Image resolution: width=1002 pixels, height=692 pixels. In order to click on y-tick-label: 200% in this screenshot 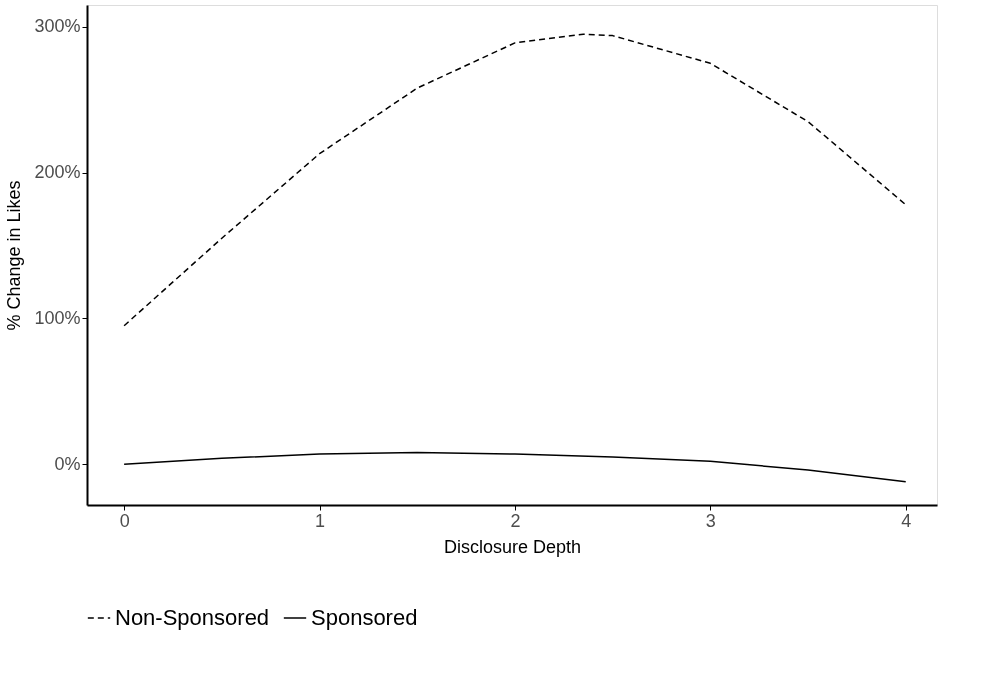, I will do `click(57, 172)`.